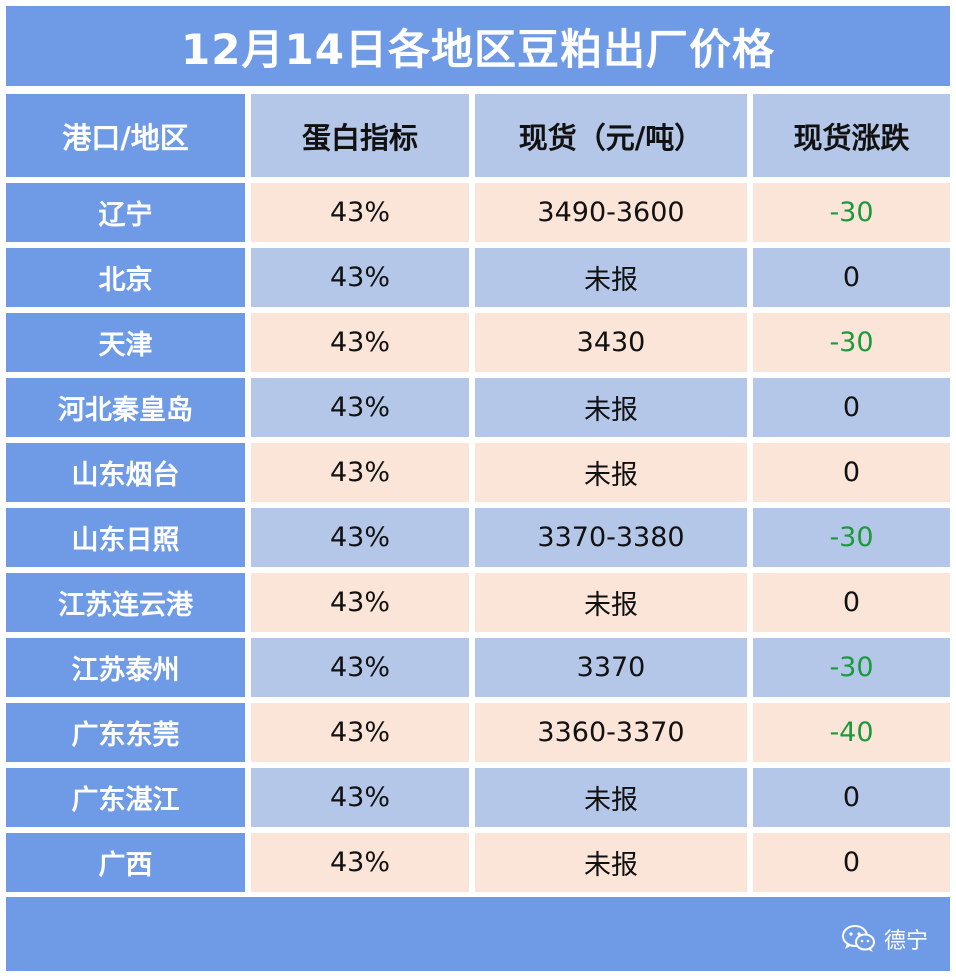 The width and height of the screenshot is (956, 977). Describe the element at coordinates (851, 135) in the screenshot. I see `header-change: 现货涨跌` at that location.